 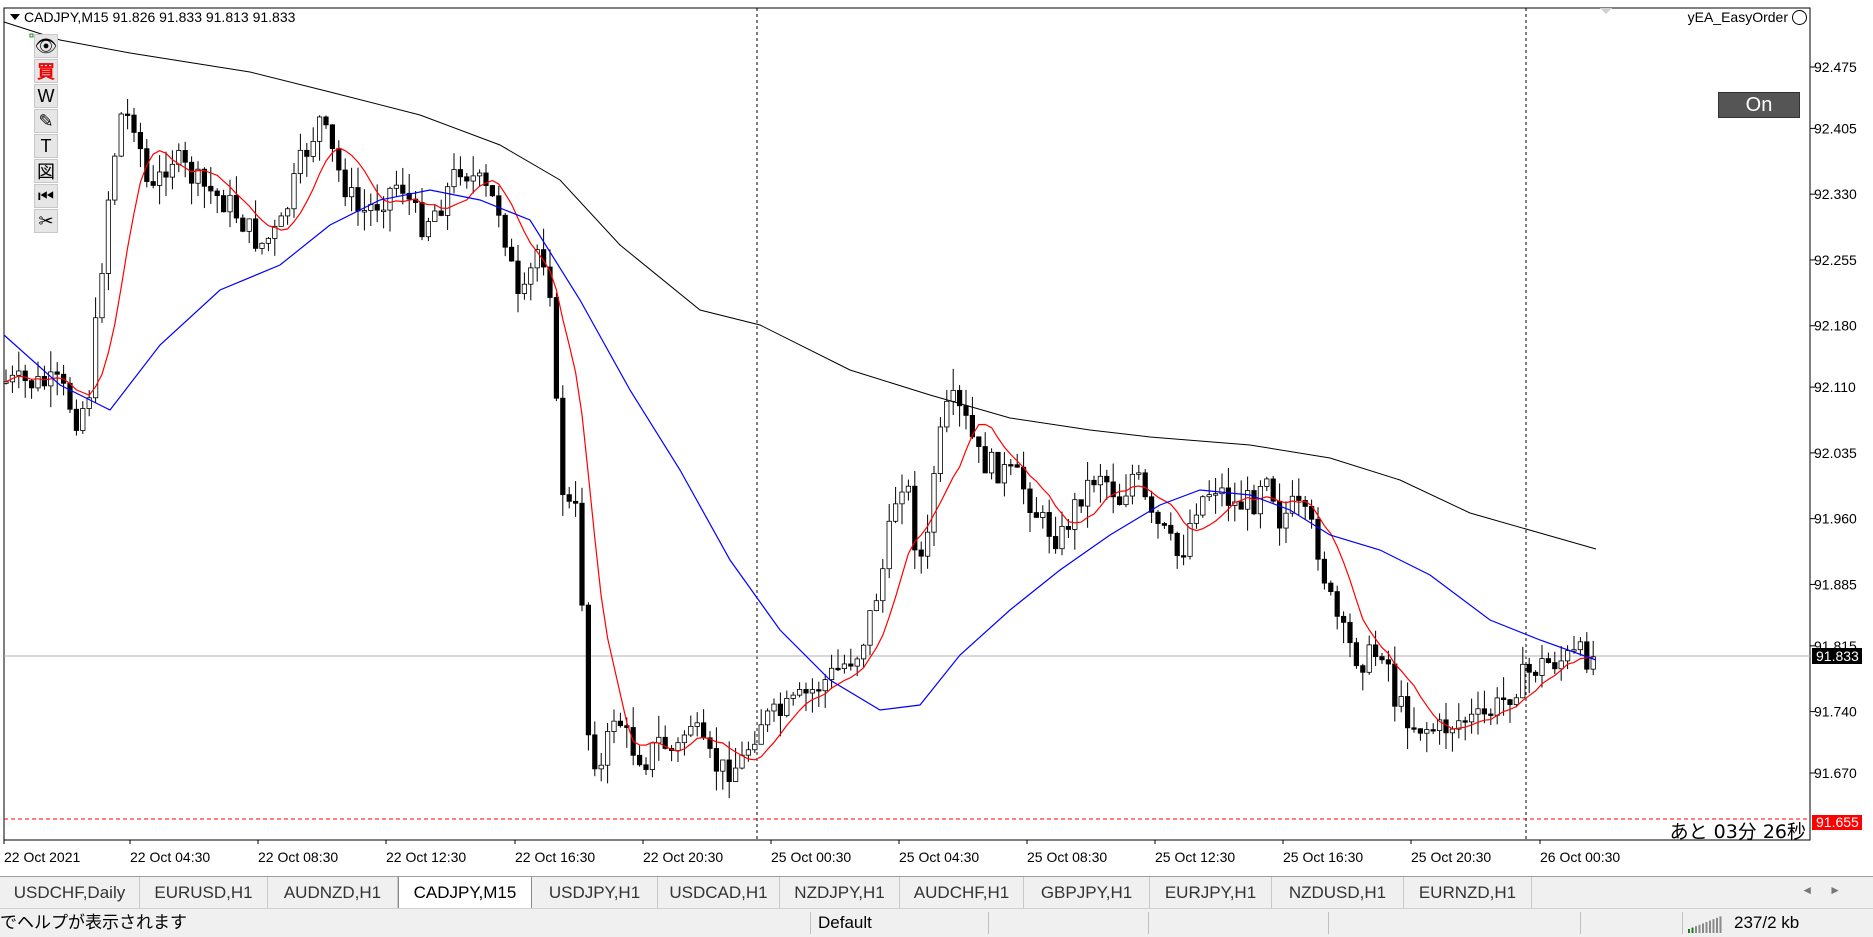 What do you see at coordinates (1211, 892) in the screenshot?
I see `chart-tab: EURJPY,H1` at bounding box center [1211, 892].